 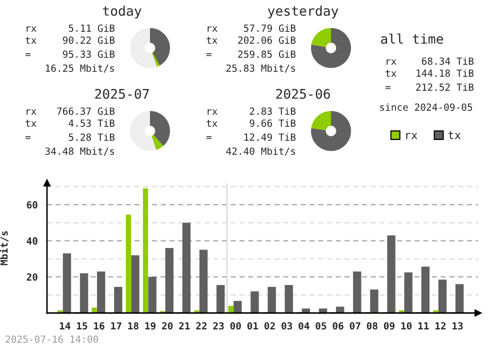 I want to click on x-tick-label: 04, so click(x=304, y=326).